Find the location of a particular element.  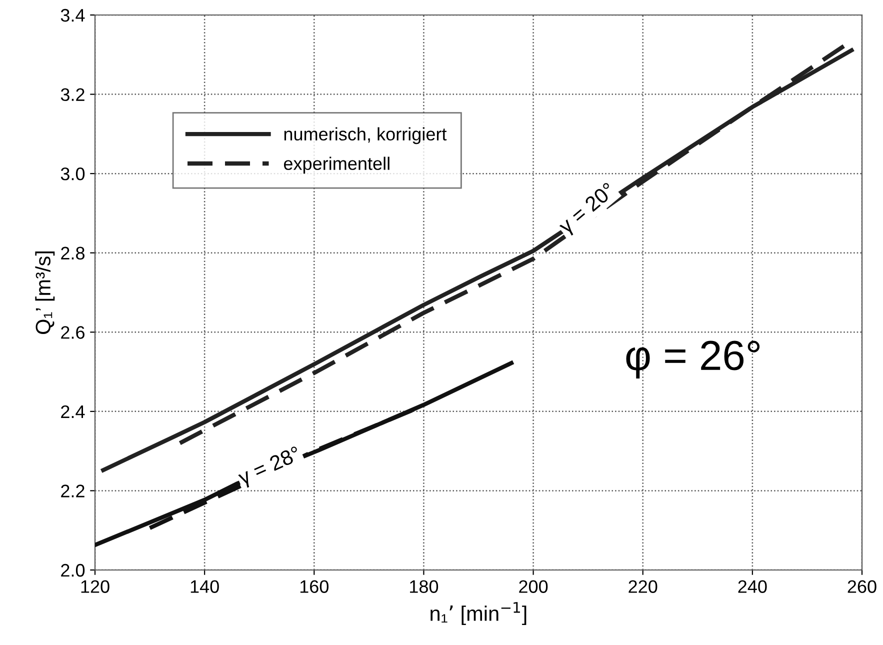

x-tick-label: 140 is located at coordinates (204, 586).